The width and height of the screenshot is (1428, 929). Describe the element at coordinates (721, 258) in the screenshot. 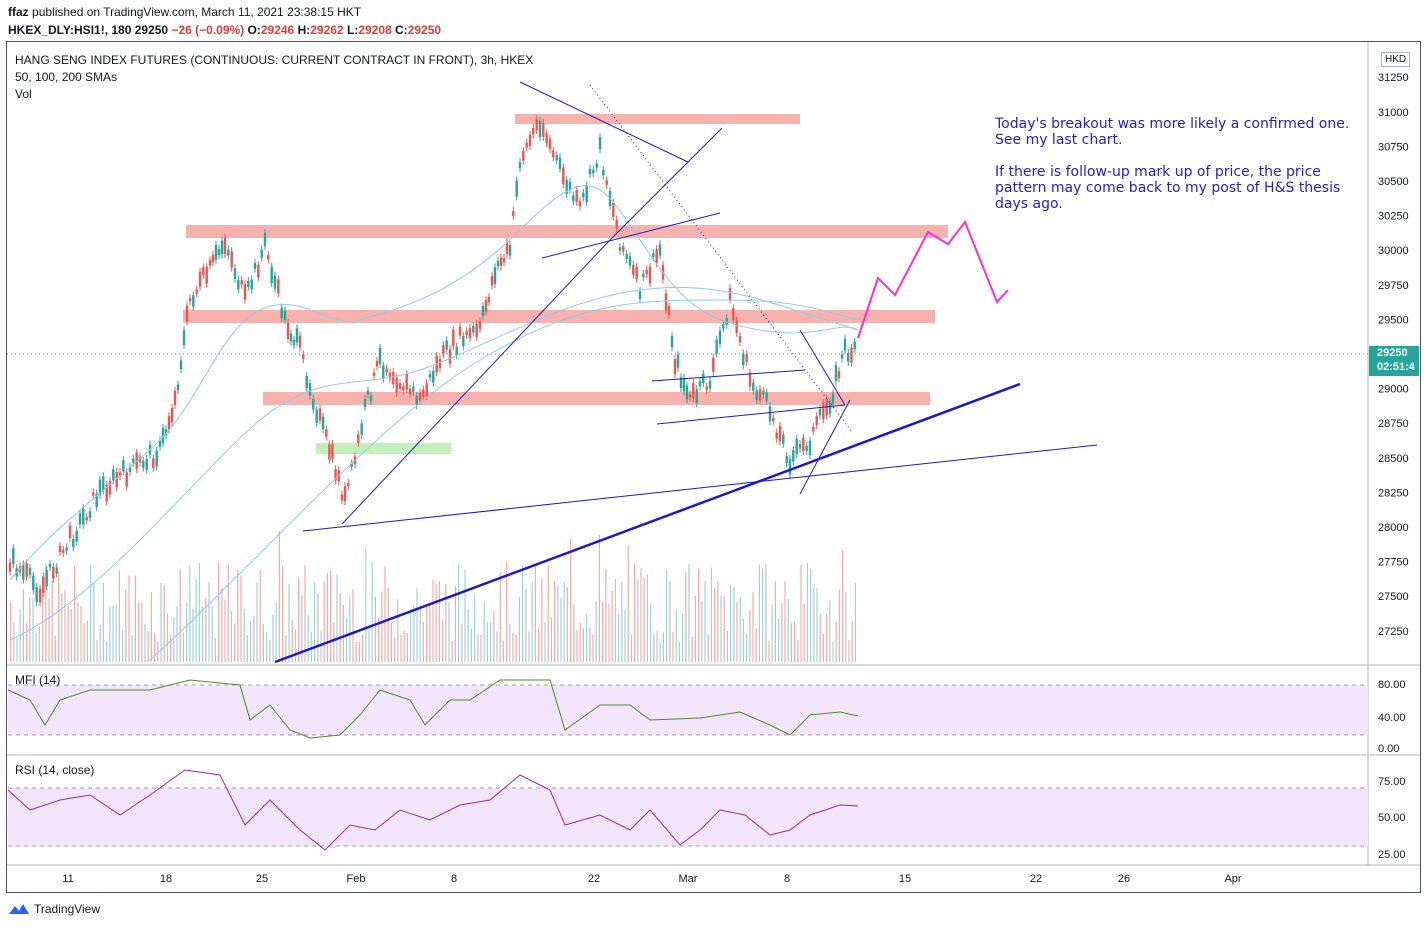

I see `dotted-trendline` at that location.